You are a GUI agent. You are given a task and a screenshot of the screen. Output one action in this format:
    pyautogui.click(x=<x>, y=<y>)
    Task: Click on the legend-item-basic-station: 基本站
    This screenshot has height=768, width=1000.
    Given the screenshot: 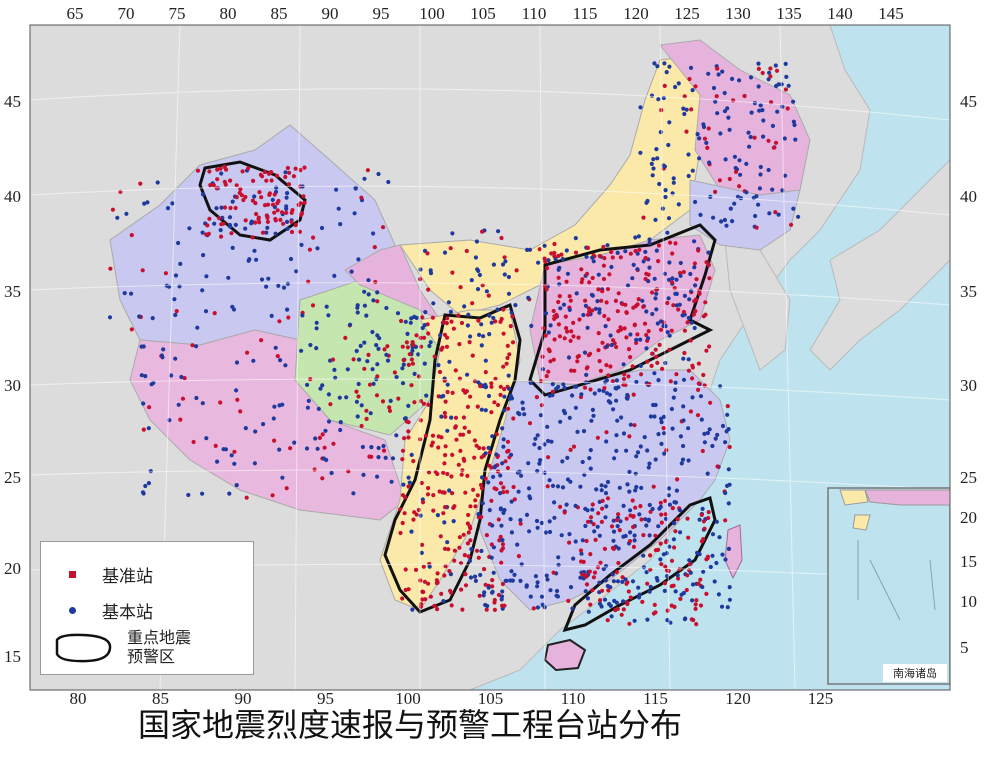 What is the action you would take?
    pyautogui.click(x=111, y=610)
    